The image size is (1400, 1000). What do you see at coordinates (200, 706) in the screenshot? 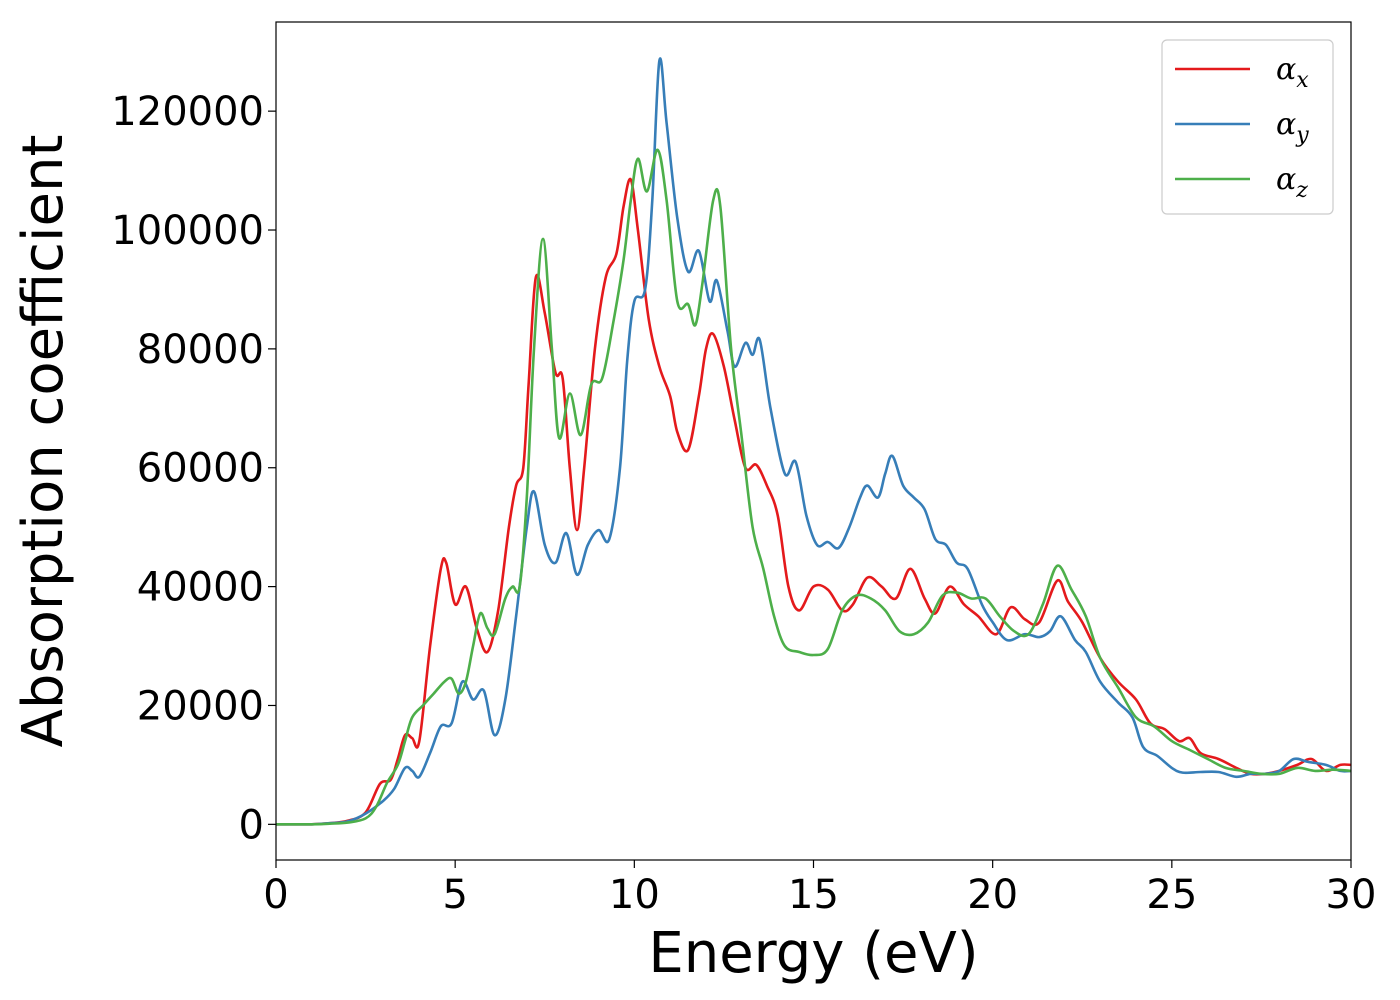
I see `y-tick-label: 20000` at bounding box center [200, 706].